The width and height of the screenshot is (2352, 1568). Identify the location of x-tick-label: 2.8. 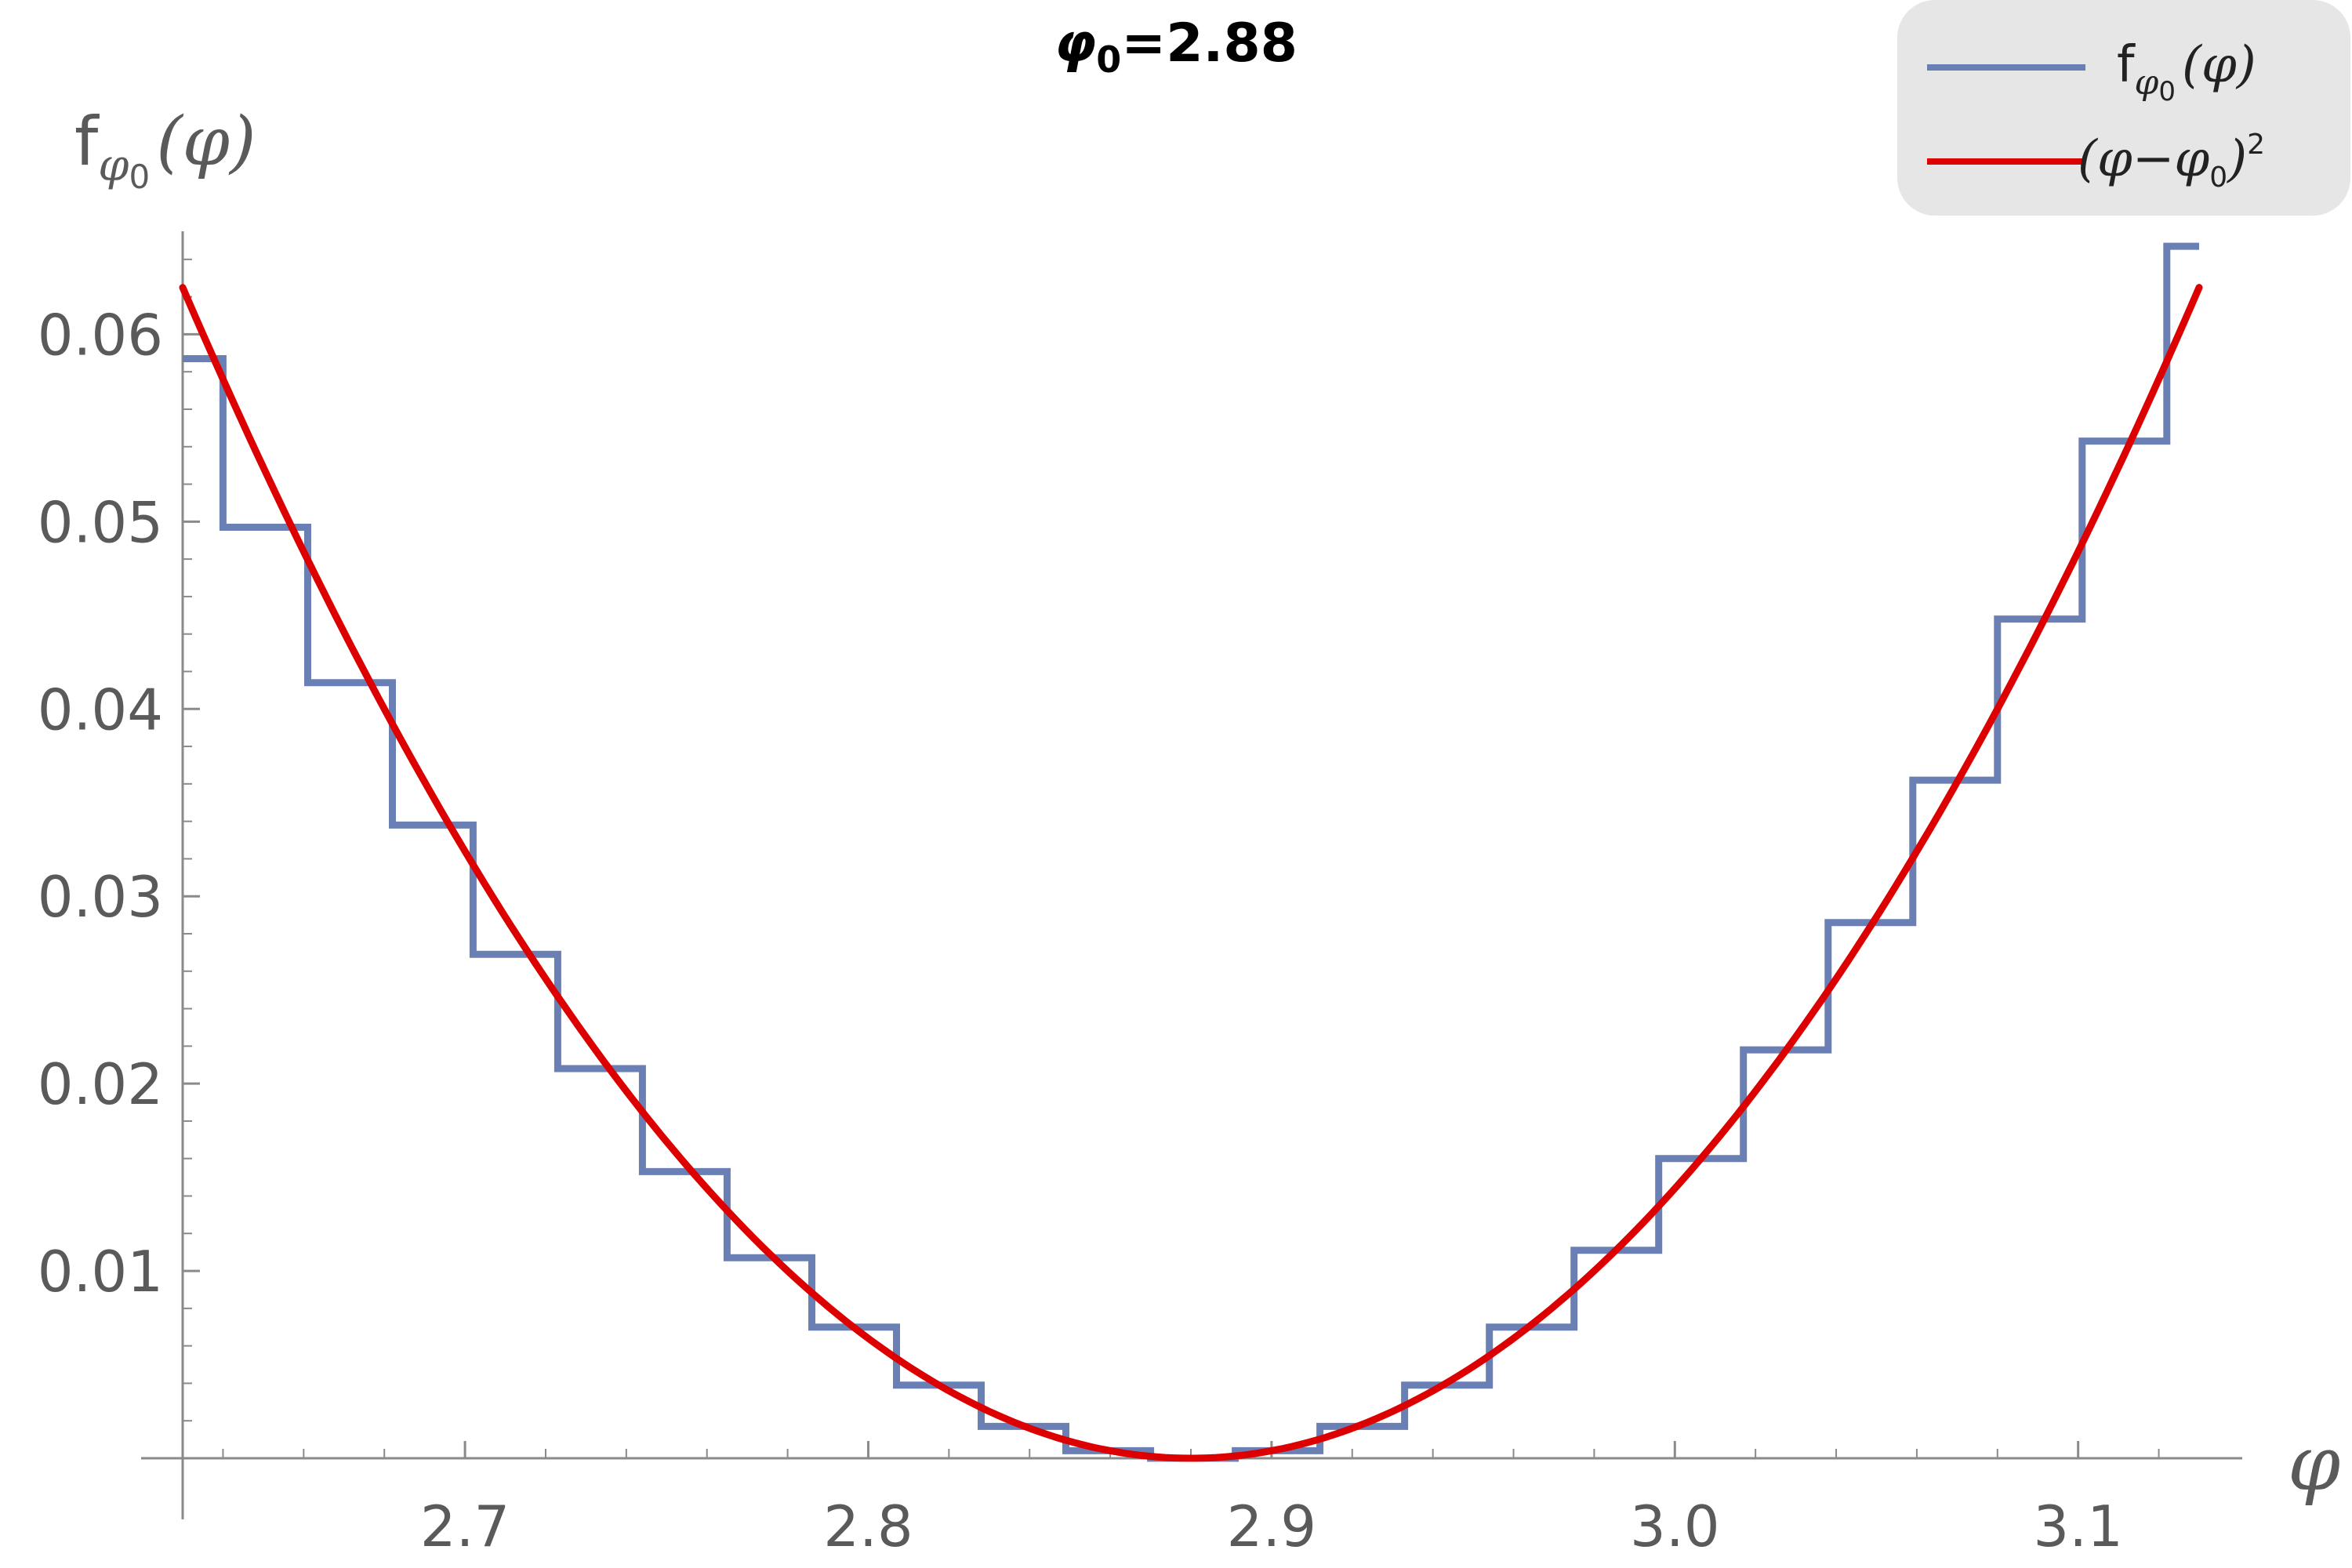
(868, 1526).